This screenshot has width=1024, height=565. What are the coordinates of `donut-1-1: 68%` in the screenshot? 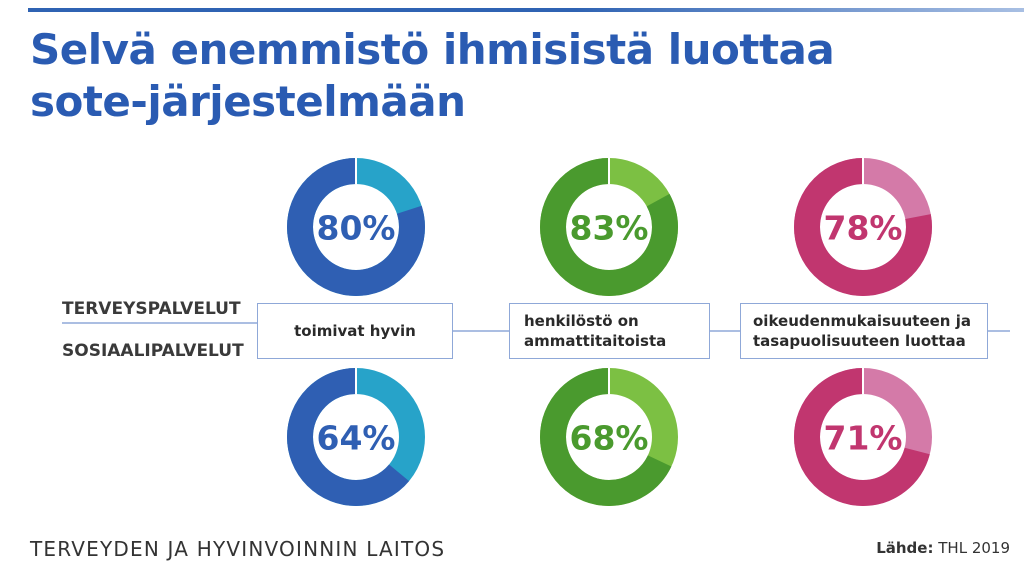 It's located at (609, 437).